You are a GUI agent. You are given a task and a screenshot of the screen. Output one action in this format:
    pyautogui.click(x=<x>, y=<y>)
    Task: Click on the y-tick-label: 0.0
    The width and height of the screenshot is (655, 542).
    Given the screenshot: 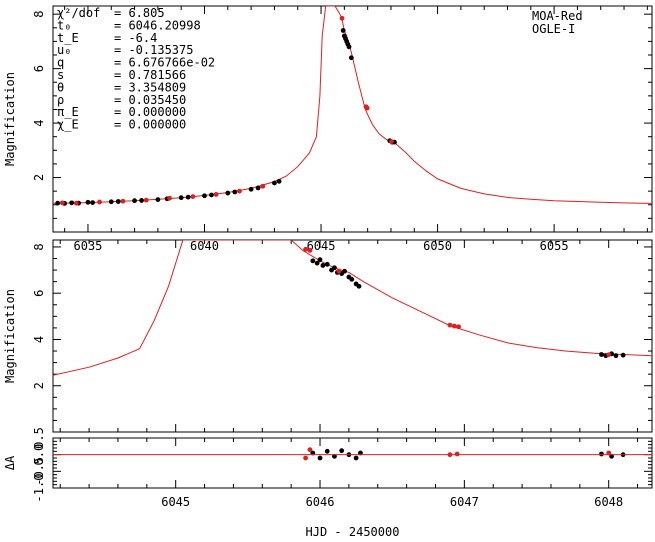 What is the action you would take?
    pyautogui.click(x=39, y=455)
    